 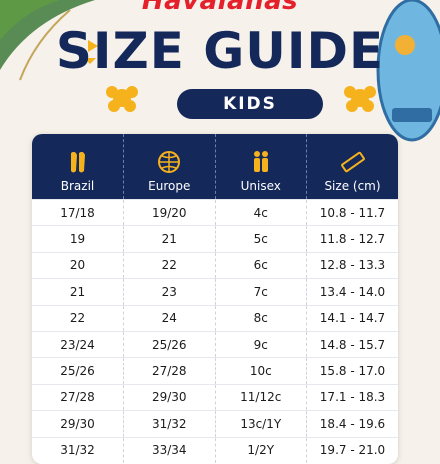 What do you see at coordinates (352, 186) in the screenshot?
I see `column-label: Size (cm)` at bounding box center [352, 186].